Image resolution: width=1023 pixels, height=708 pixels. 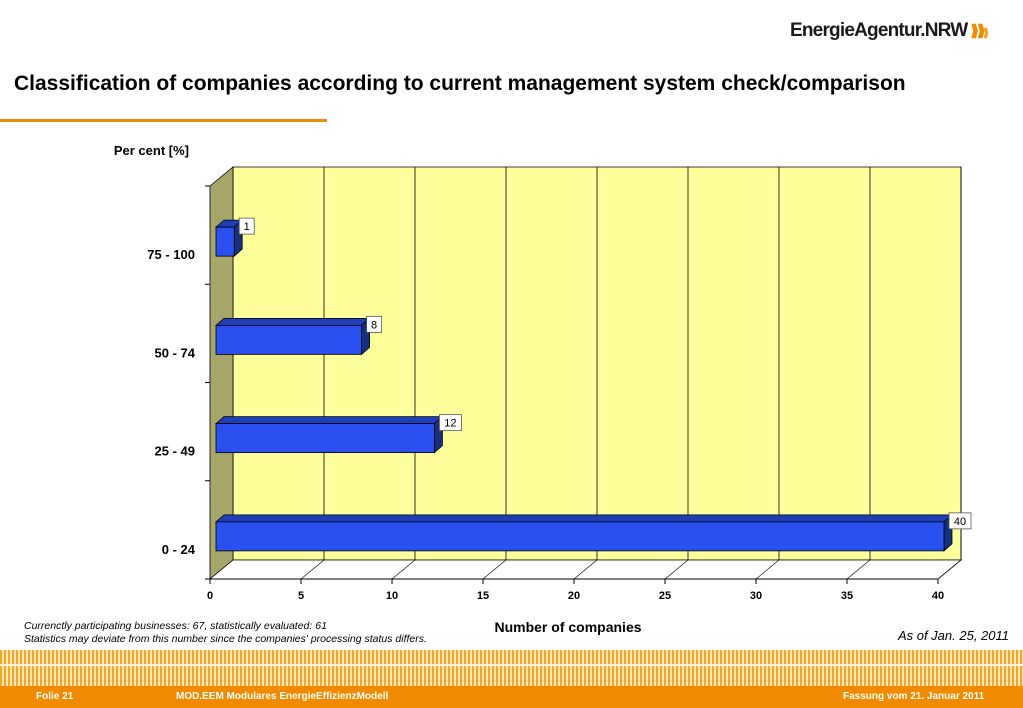 I want to click on footer-version: Fassung vom 21. Januar 2011, so click(x=914, y=696).